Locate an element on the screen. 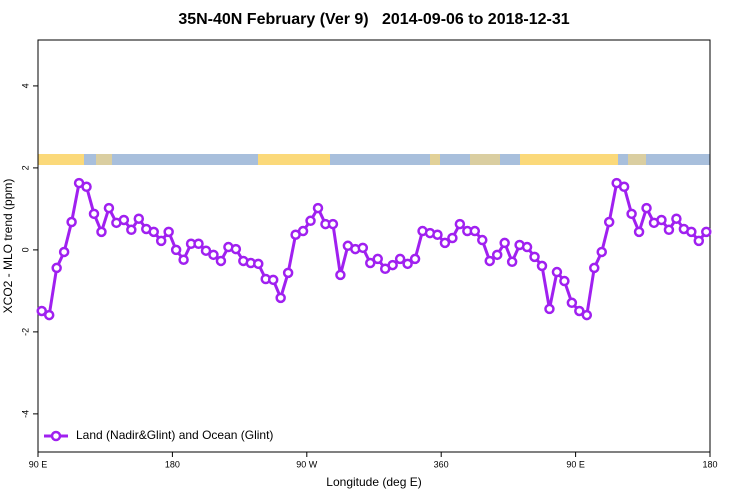 Image resolution: width=750 pixels, height=500 pixels. ocean-band is located at coordinates (374, 159).